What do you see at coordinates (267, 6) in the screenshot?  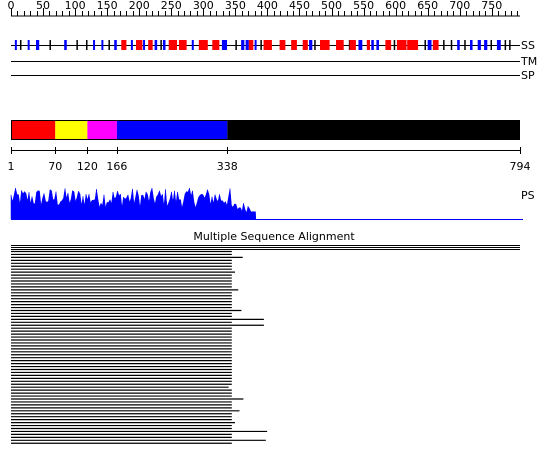 I see `ruler-label: 400` at bounding box center [267, 6].